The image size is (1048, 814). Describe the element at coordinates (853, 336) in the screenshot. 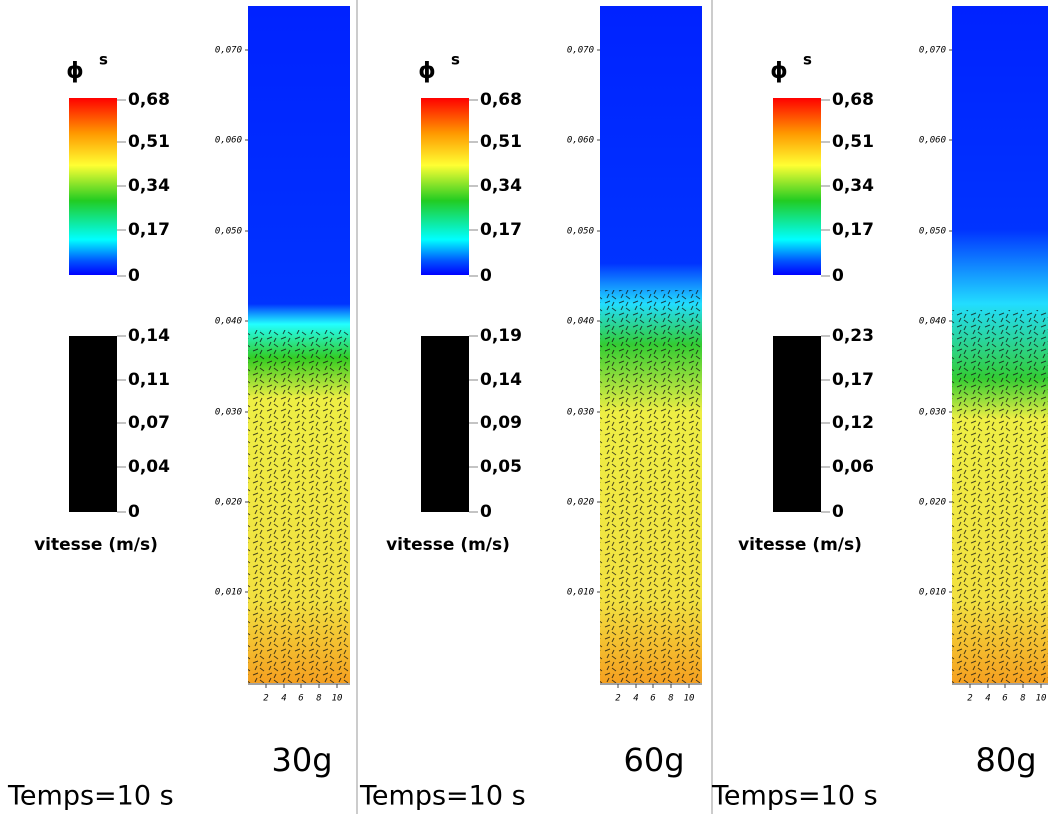

I see `velocity-tick-label: 0,23` at that location.